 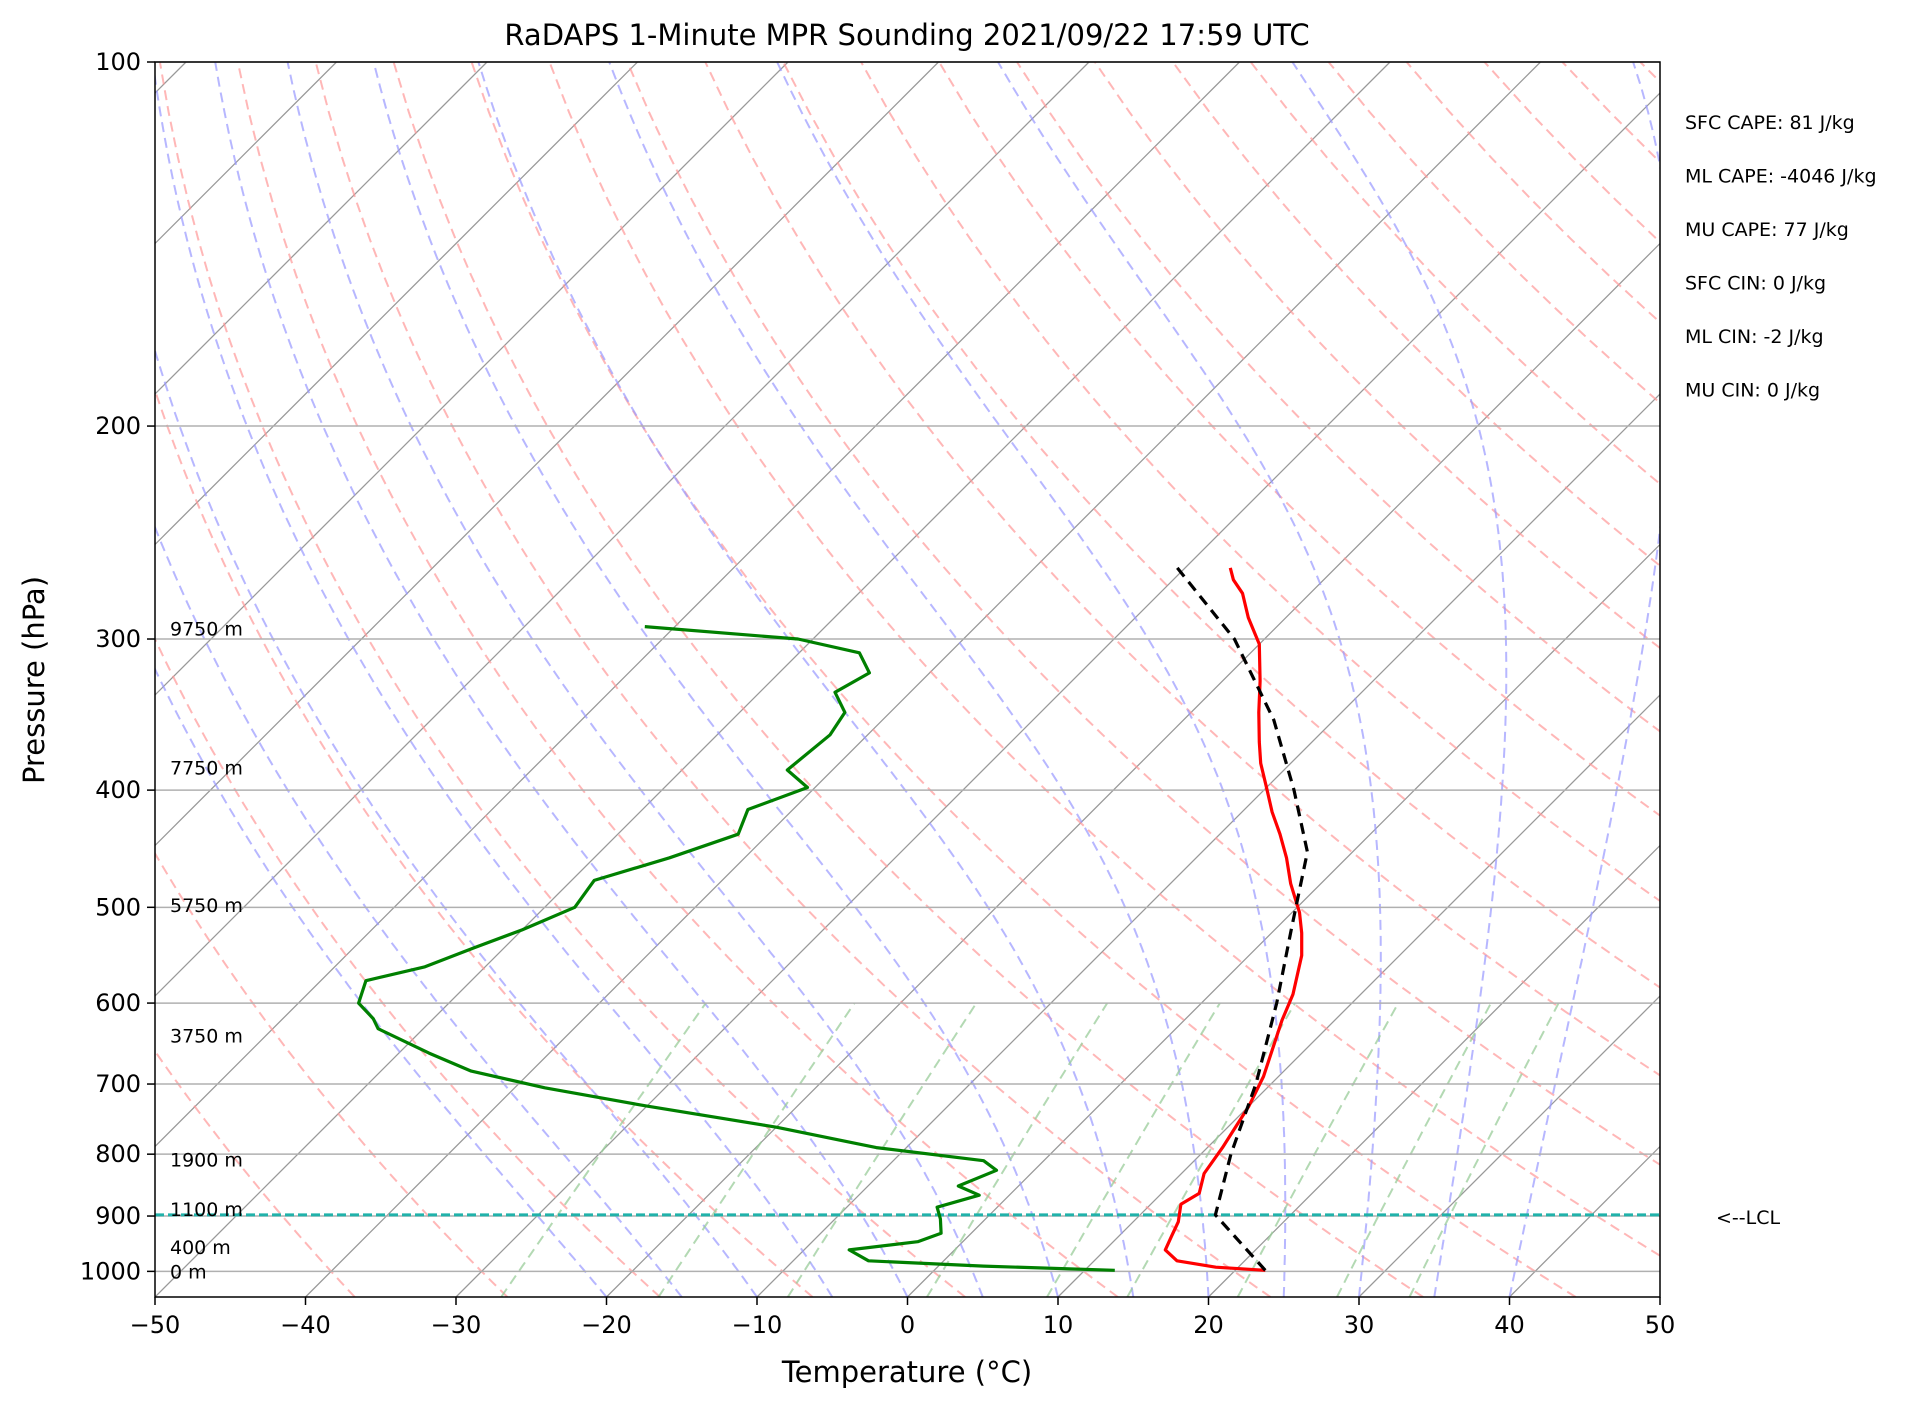 I want to click on x-axis-label: Temperature (°C), so click(x=906, y=1372).